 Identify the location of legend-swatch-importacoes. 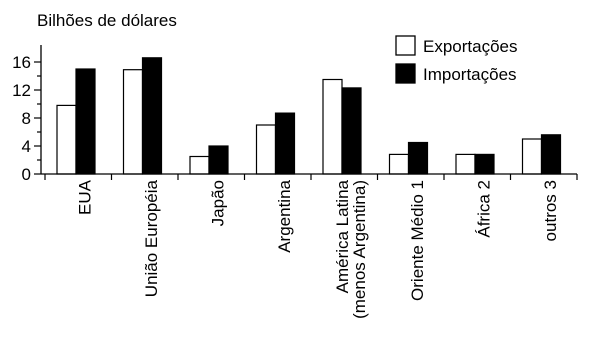
(405, 73).